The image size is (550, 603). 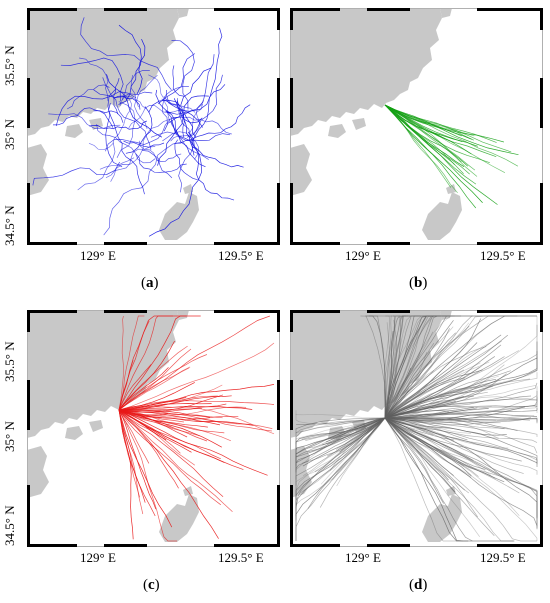 What do you see at coordinates (241, 557) in the screenshot?
I see `lon-label-129-5-c: 129.5° E` at bounding box center [241, 557].